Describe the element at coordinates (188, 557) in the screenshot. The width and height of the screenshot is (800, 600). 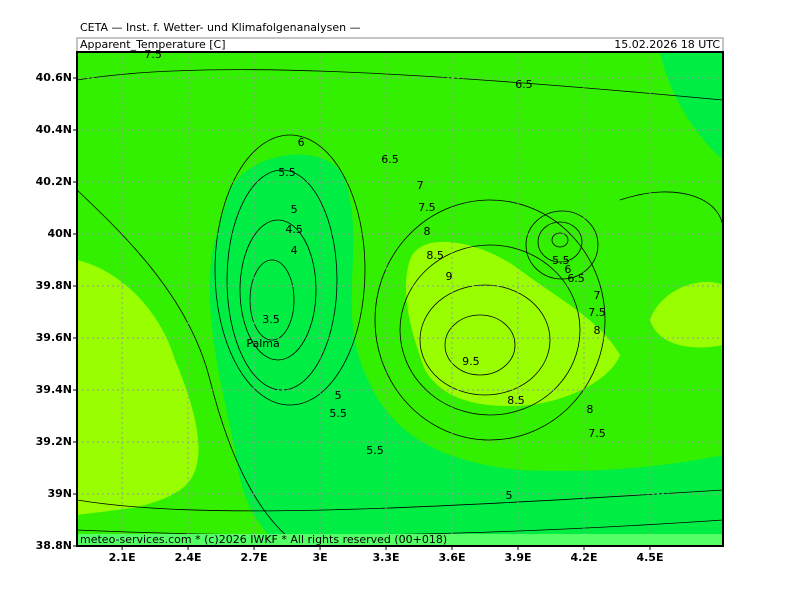
I see `x-tick-label: 2.4E` at that location.